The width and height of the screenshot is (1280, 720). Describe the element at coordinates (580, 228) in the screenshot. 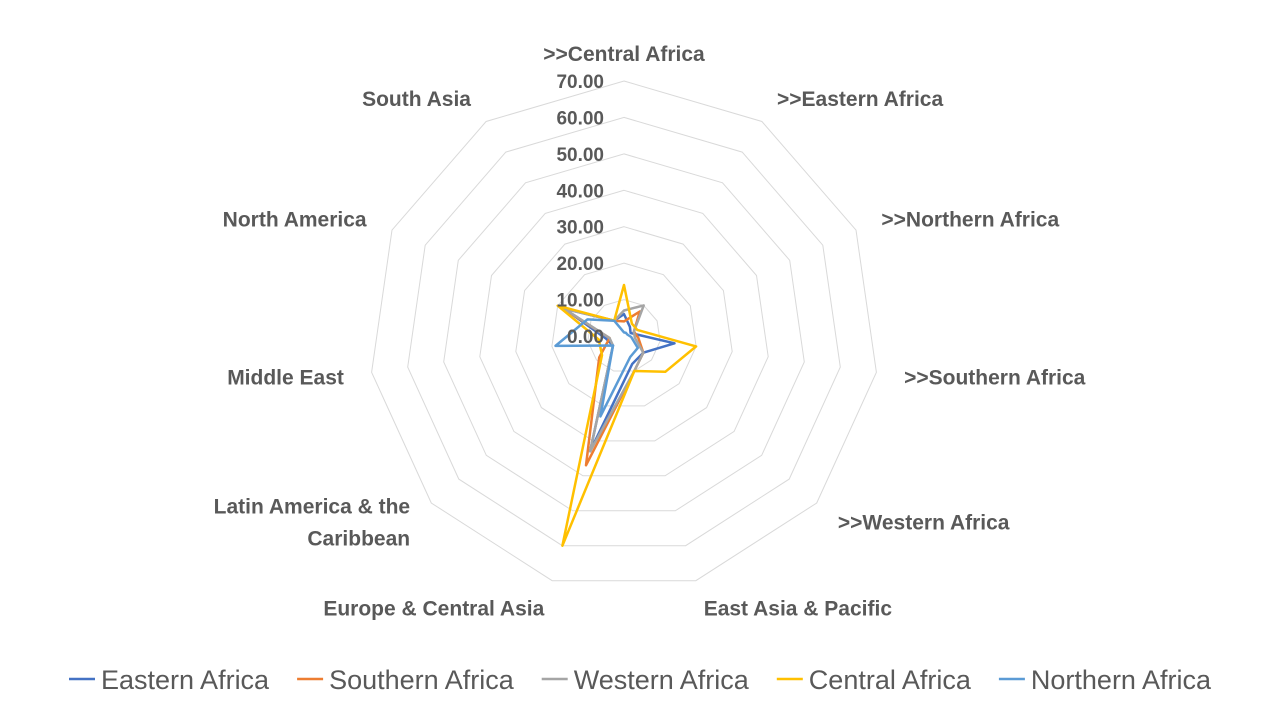

I see `tick-label: 30.00` at that location.